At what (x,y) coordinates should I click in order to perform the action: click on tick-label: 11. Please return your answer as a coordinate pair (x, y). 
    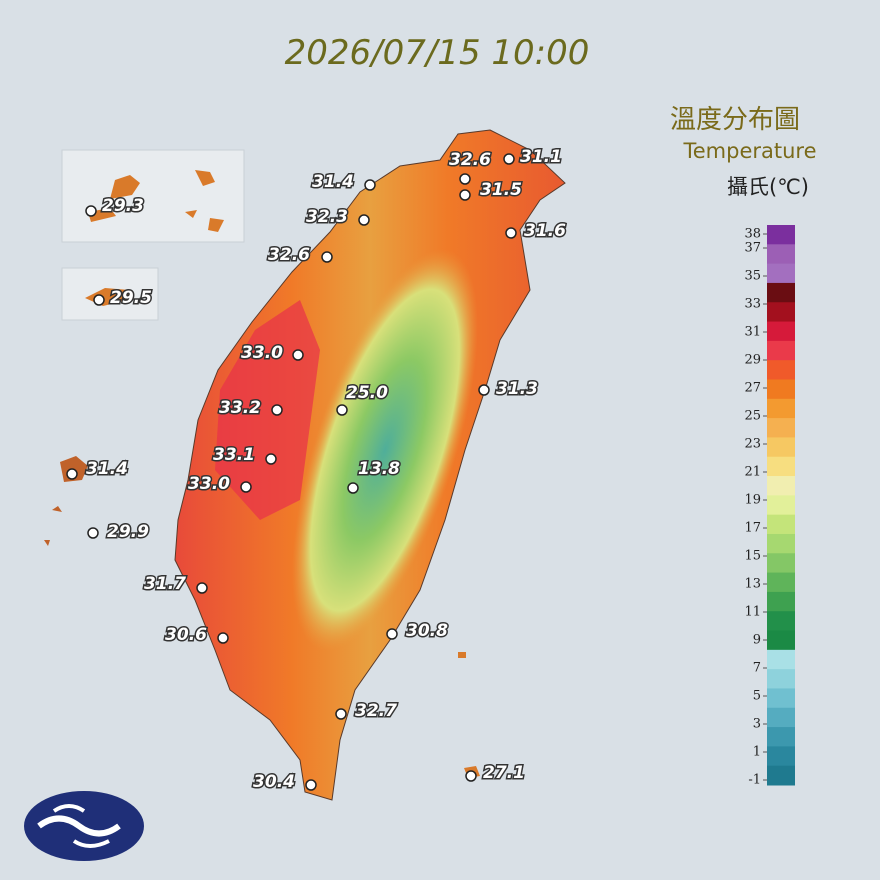
    Looking at the image, I should click on (752, 612).